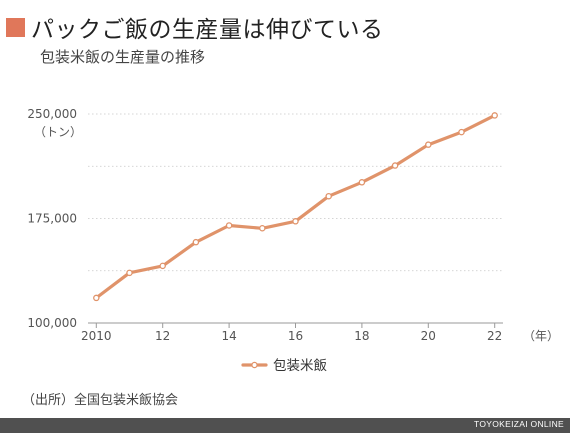 This screenshot has width=570, height=433. What do you see at coordinates (15, 27) in the screenshot?
I see `title-accent-square` at bounding box center [15, 27].